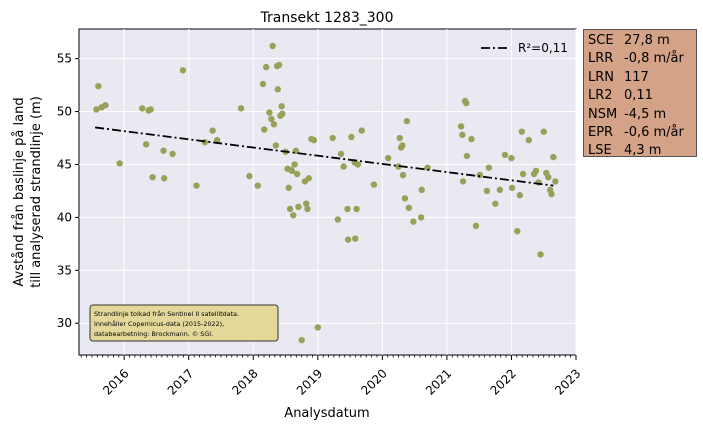  Describe the element at coordinates (64, 164) in the screenshot. I see `y-tick-label: 45` at that location.